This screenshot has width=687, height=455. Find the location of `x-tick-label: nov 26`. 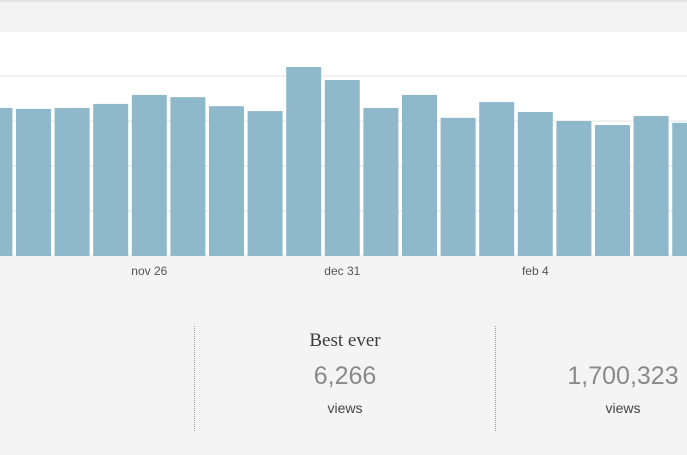

x-tick-label: nov 26 is located at coordinates (149, 271).